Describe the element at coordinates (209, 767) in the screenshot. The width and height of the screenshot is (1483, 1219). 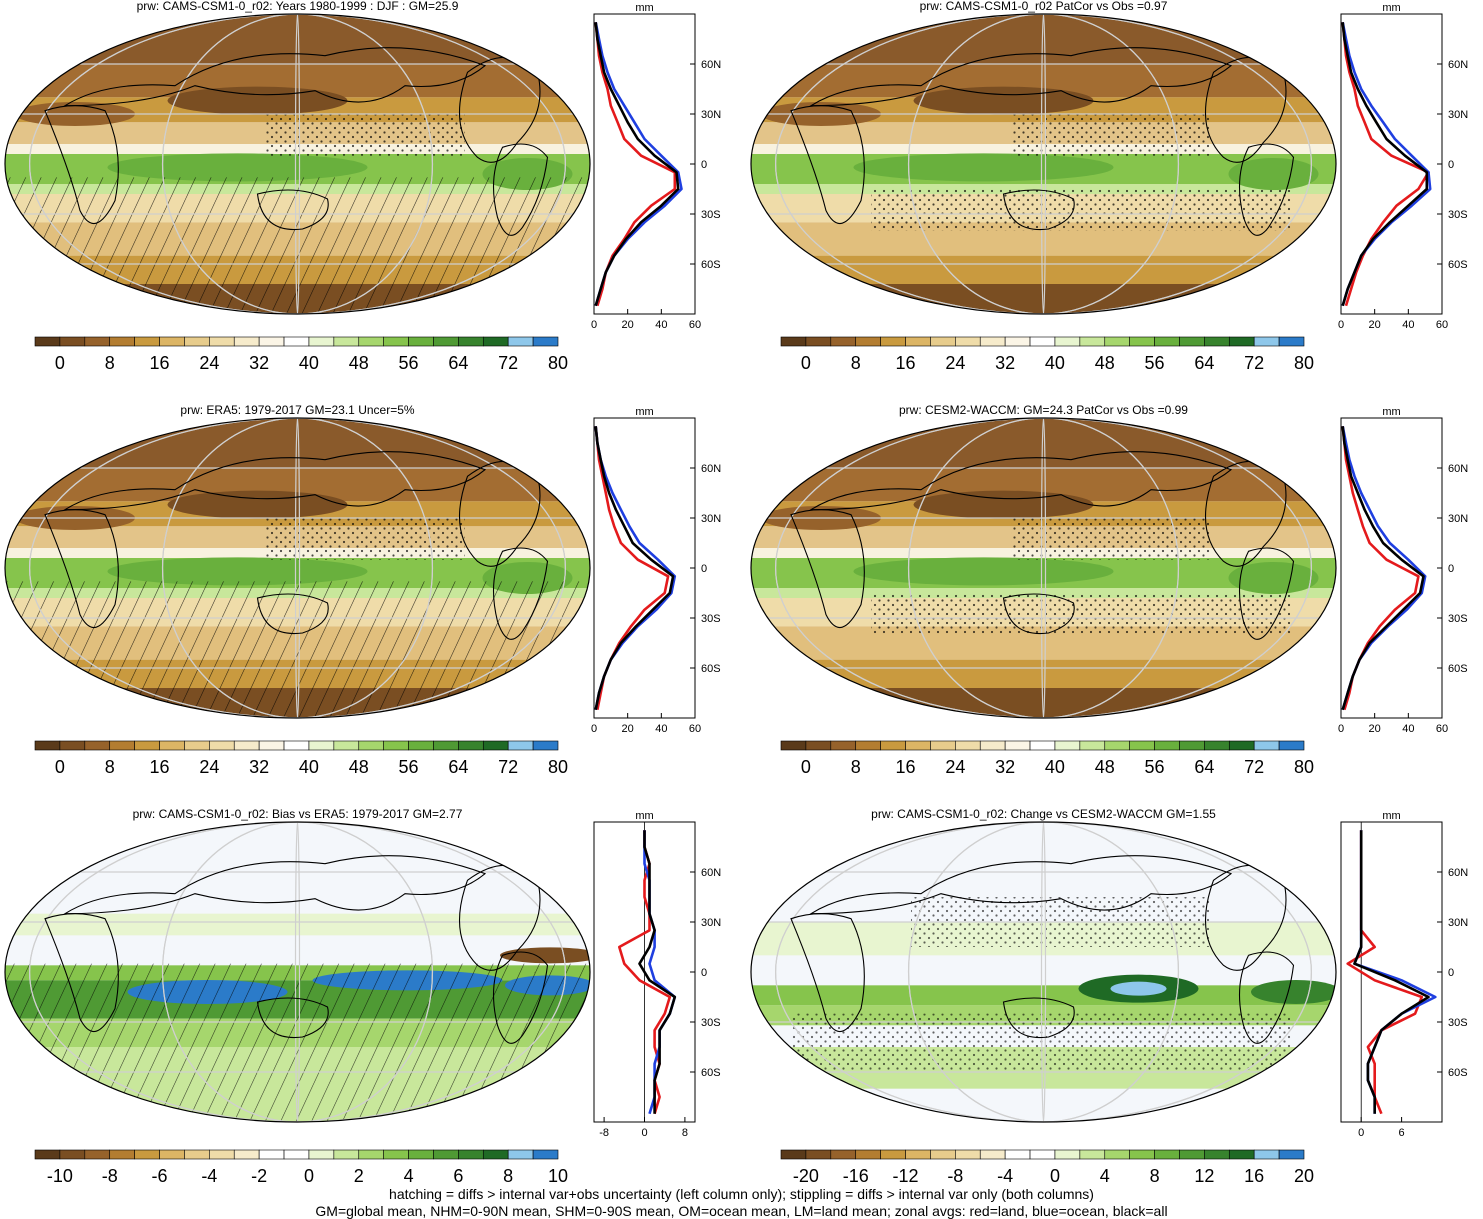
I see `colorbar-label: 24` at that location.